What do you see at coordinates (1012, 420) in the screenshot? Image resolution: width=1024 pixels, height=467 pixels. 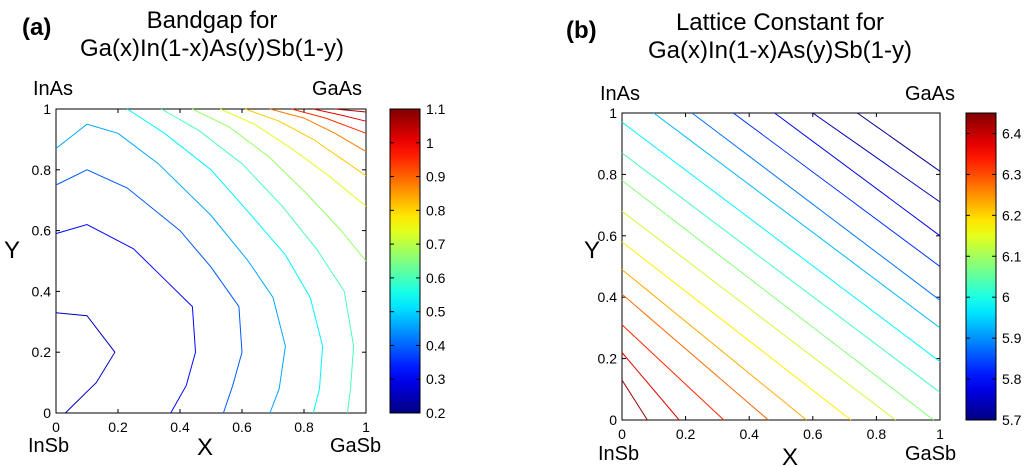 I see `colorbar-tick-label: 5.7` at bounding box center [1012, 420].